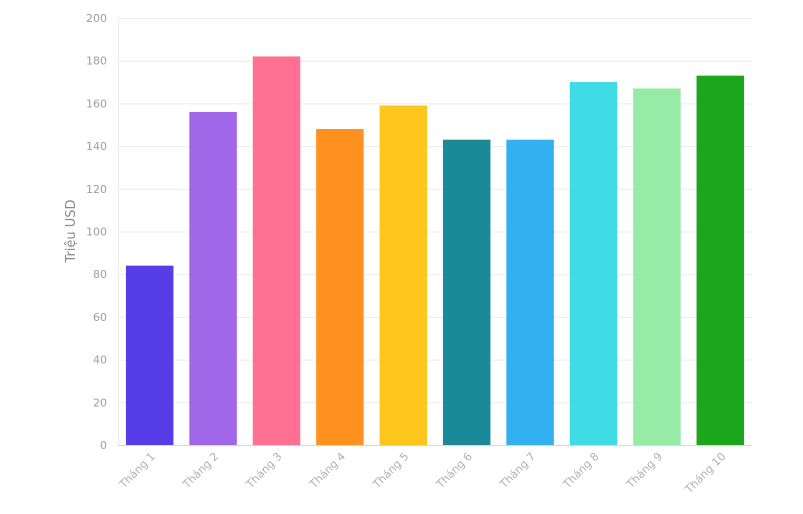  Describe the element at coordinates (391, 471) in the screenshot. I see `x-tick-label: Tháng 5` at that location.